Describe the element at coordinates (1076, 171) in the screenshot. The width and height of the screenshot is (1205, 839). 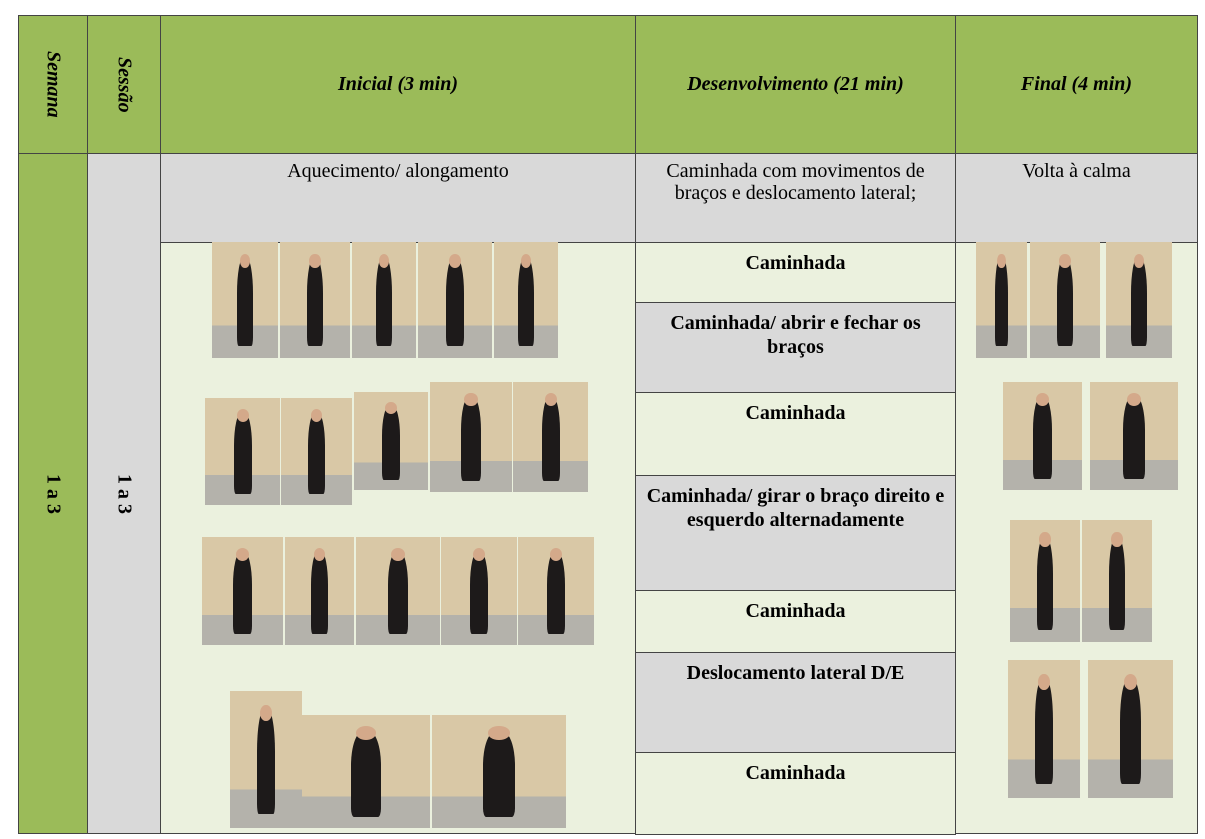
I see `phase-final: Volta à calma` at that location.